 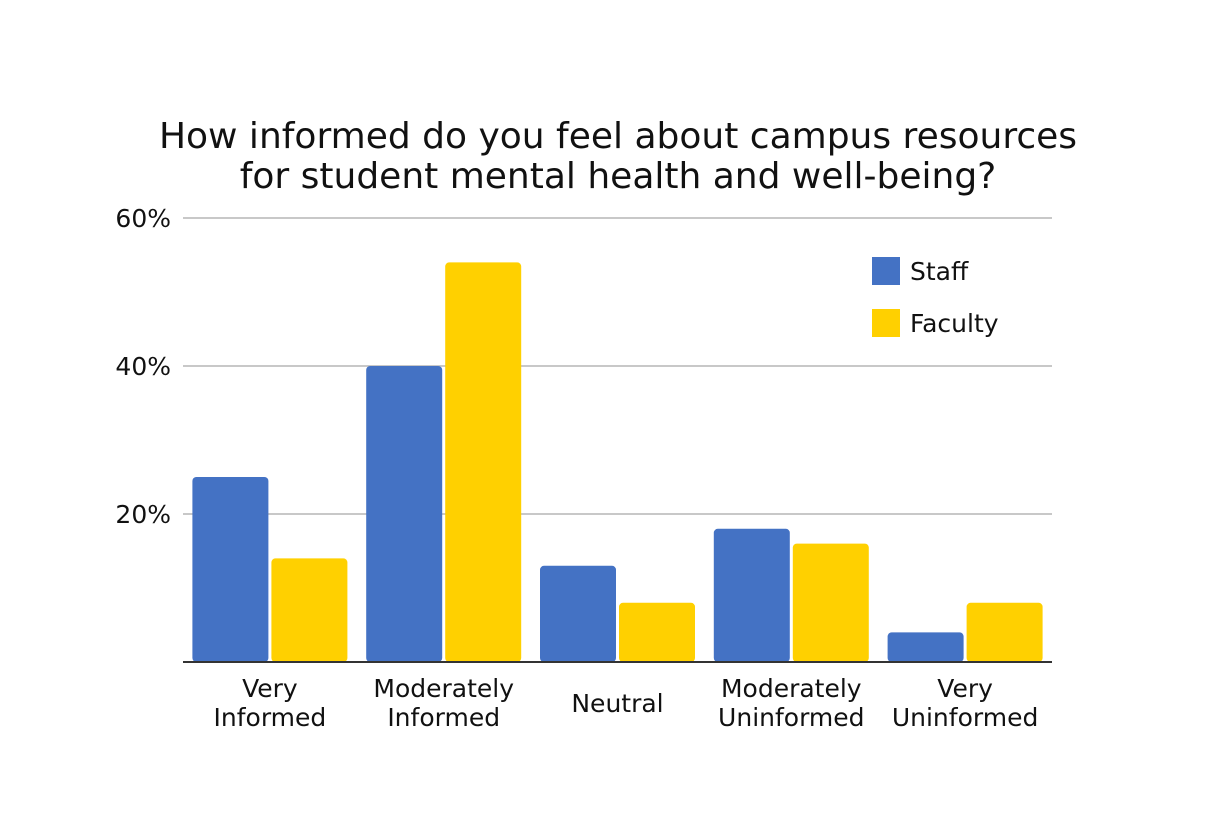 What do you see at coordinates (143, 514) in the screenshot?
I see `y-tick-label: 20%` at bounding box center [143, 514].